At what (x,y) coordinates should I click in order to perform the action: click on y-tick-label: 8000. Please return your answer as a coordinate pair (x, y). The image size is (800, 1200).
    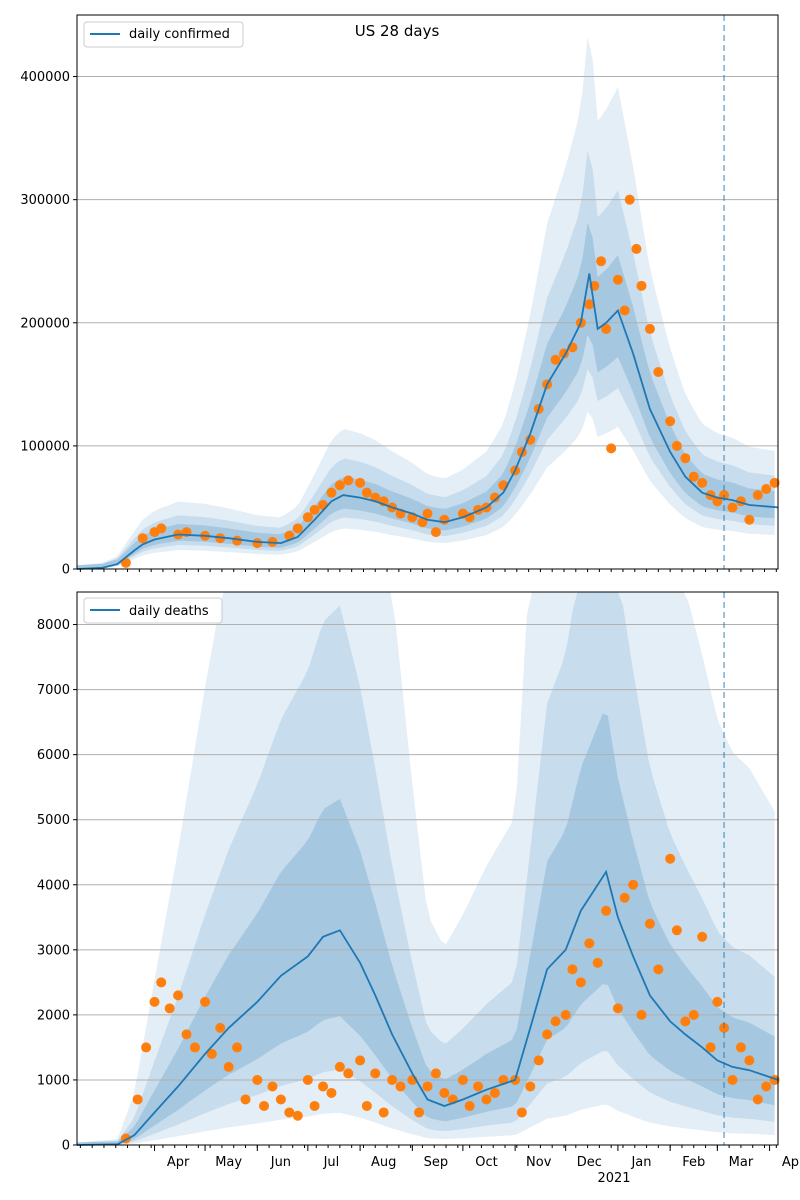
    Looking at the image, I should click on (53, 625).